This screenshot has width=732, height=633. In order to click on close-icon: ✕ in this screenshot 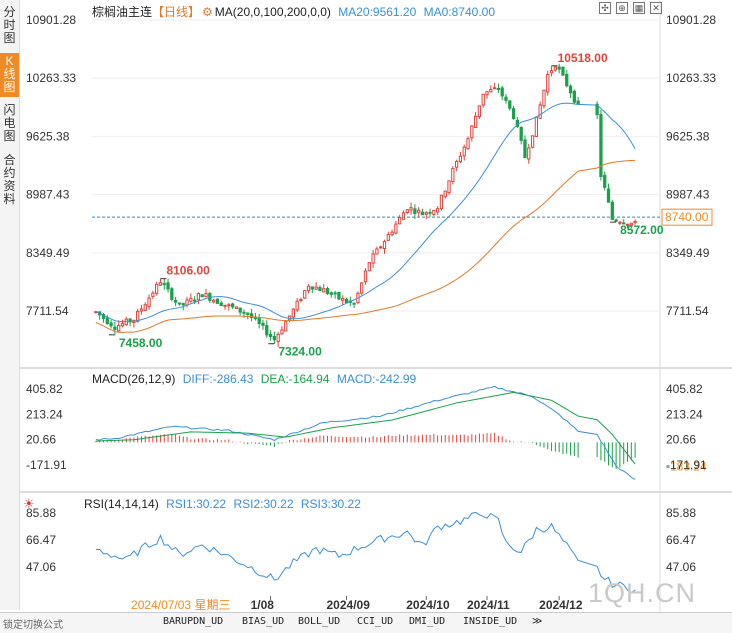, I will do `click(656, 8)`.